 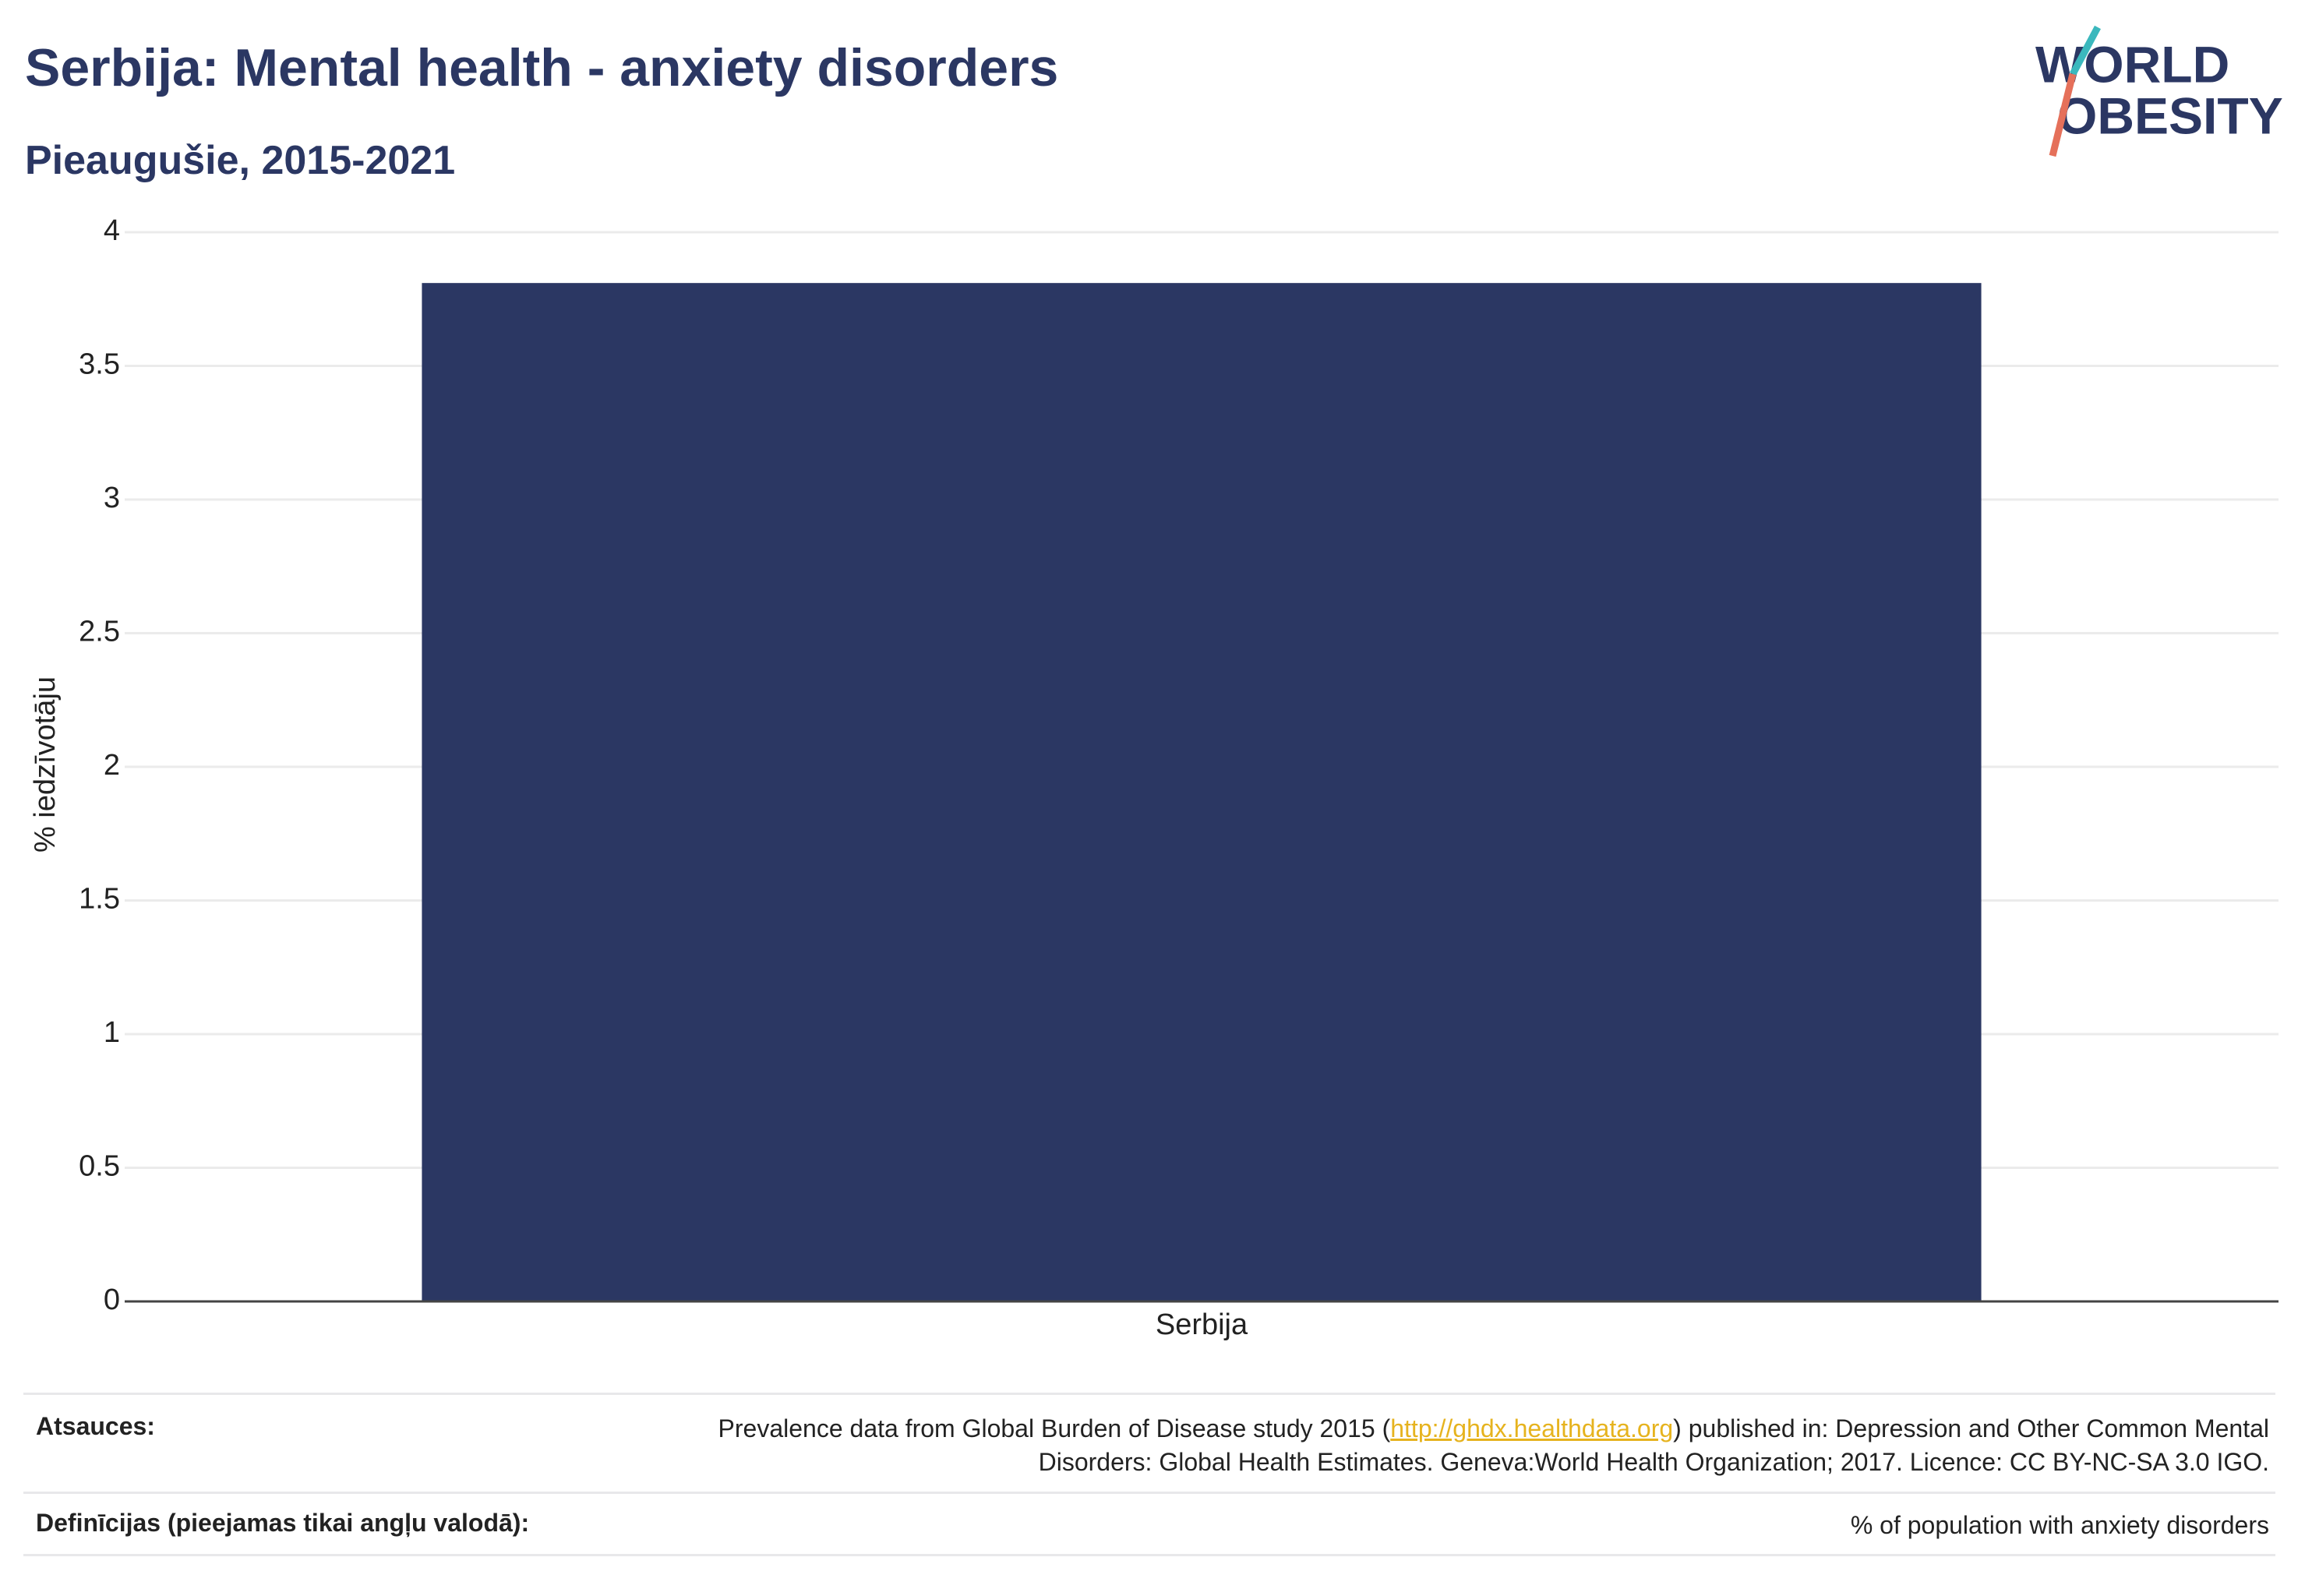 What do you see at coordinates (99, 1166) in the screenshot?
I see `y-tick-label: 0.5` at bounding box center [99, 1166].